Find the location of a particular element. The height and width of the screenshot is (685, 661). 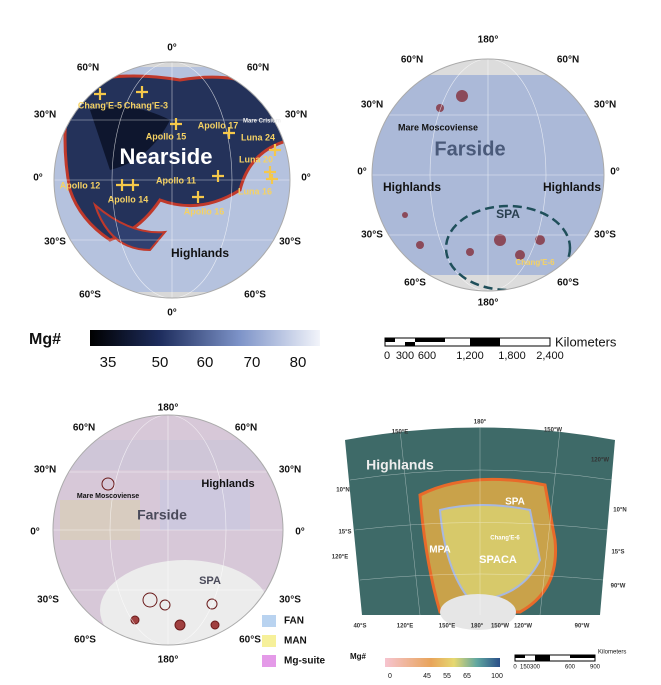

region-label: Mare Moscoviense is located at coordinates (108, 496).